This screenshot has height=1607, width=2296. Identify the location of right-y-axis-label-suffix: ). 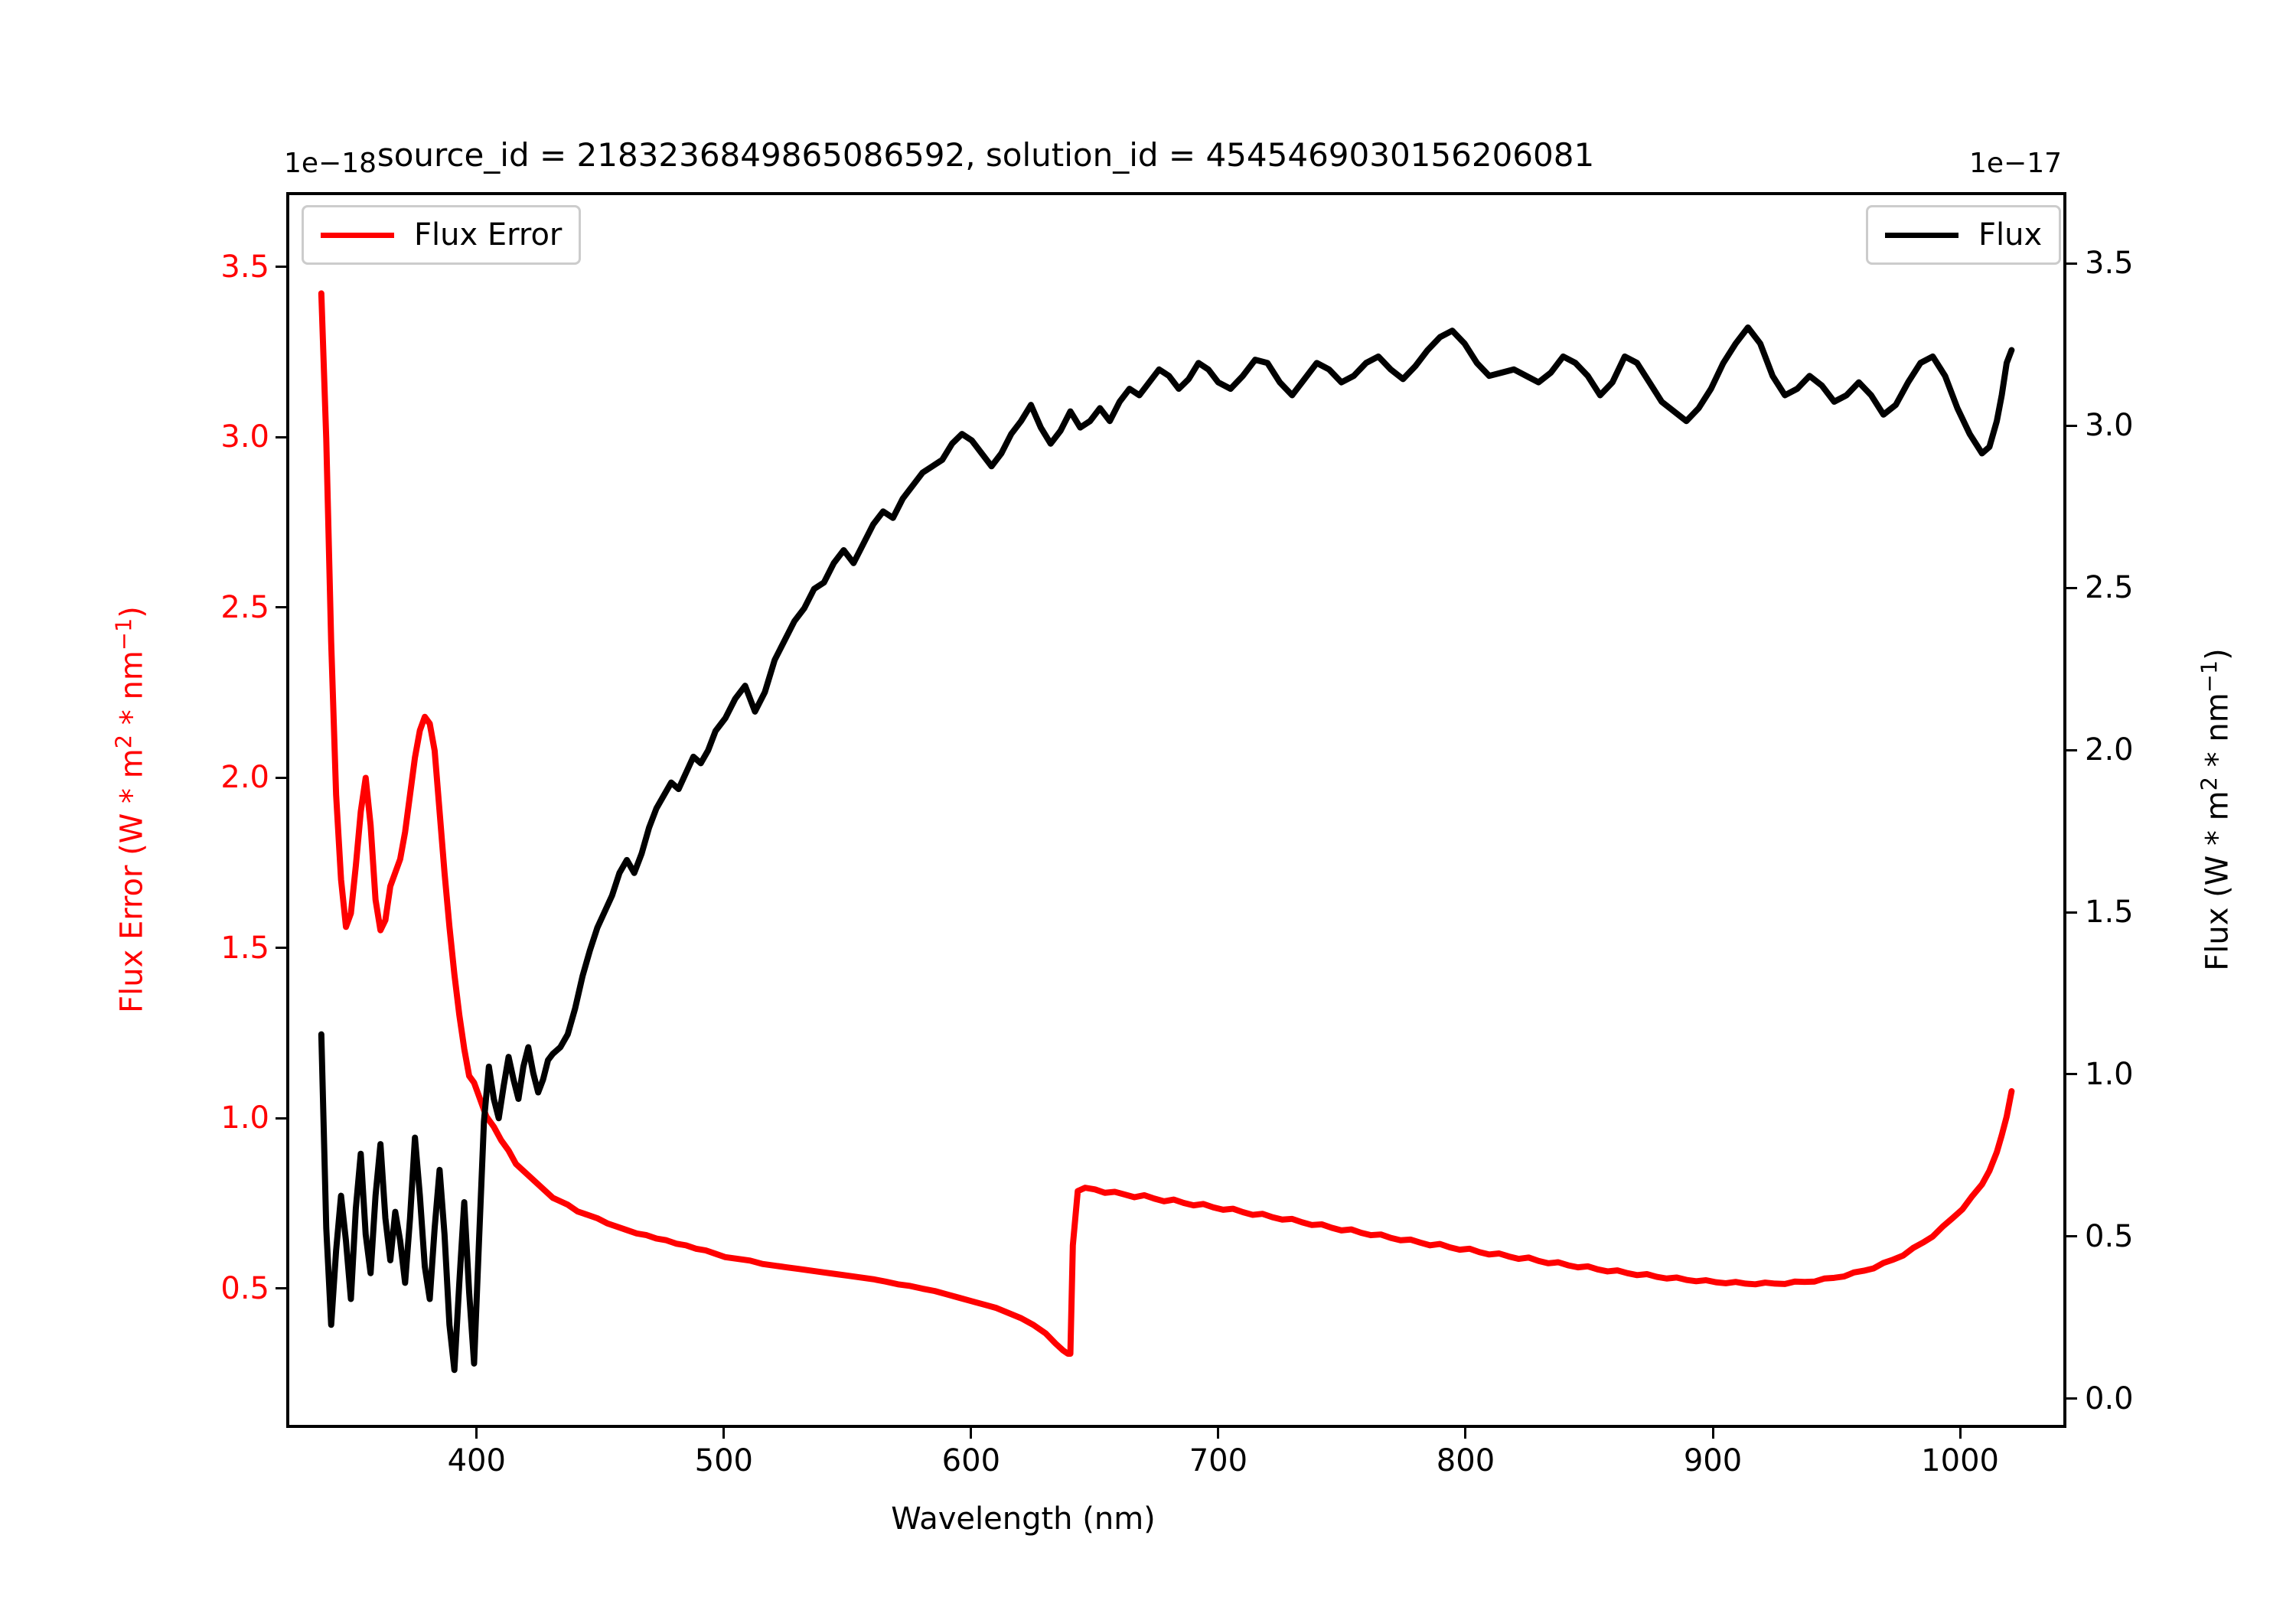
(2218, 654).